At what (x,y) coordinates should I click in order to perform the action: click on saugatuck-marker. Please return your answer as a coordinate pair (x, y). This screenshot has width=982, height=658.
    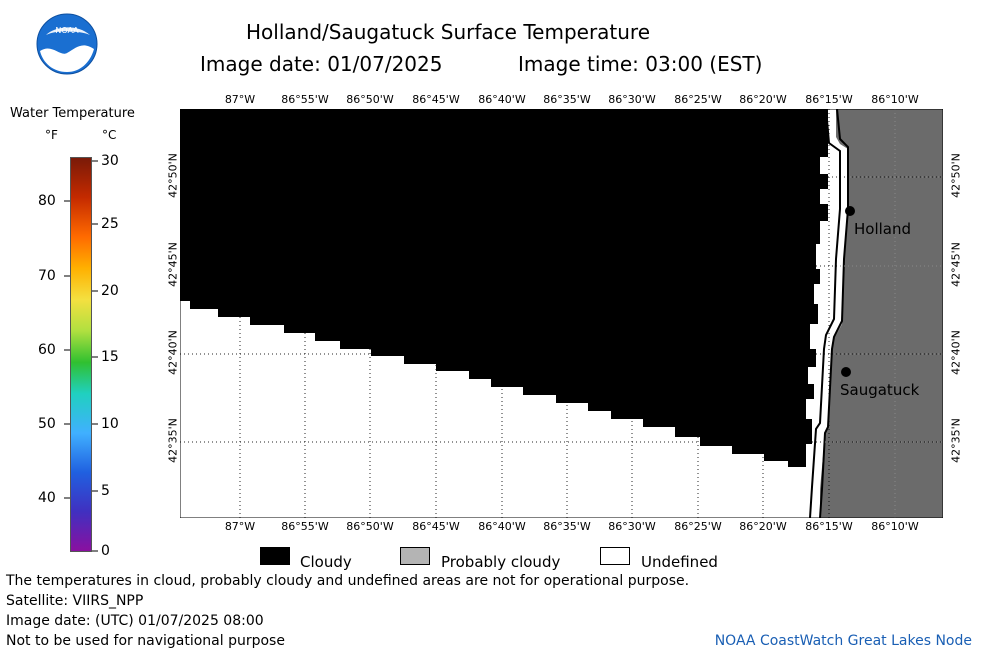
    Looking at the image, I should click on (846, 372).